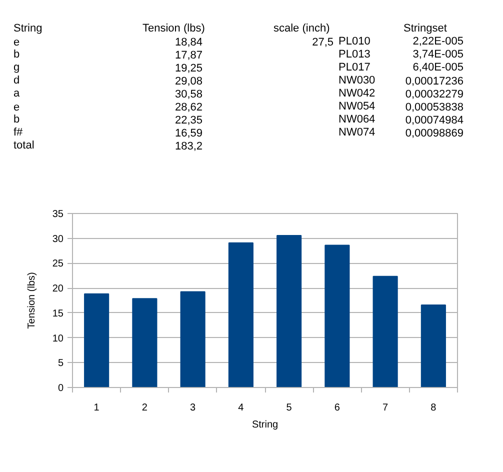  I want to click on x-tick-label: 6, so click(337, 408).